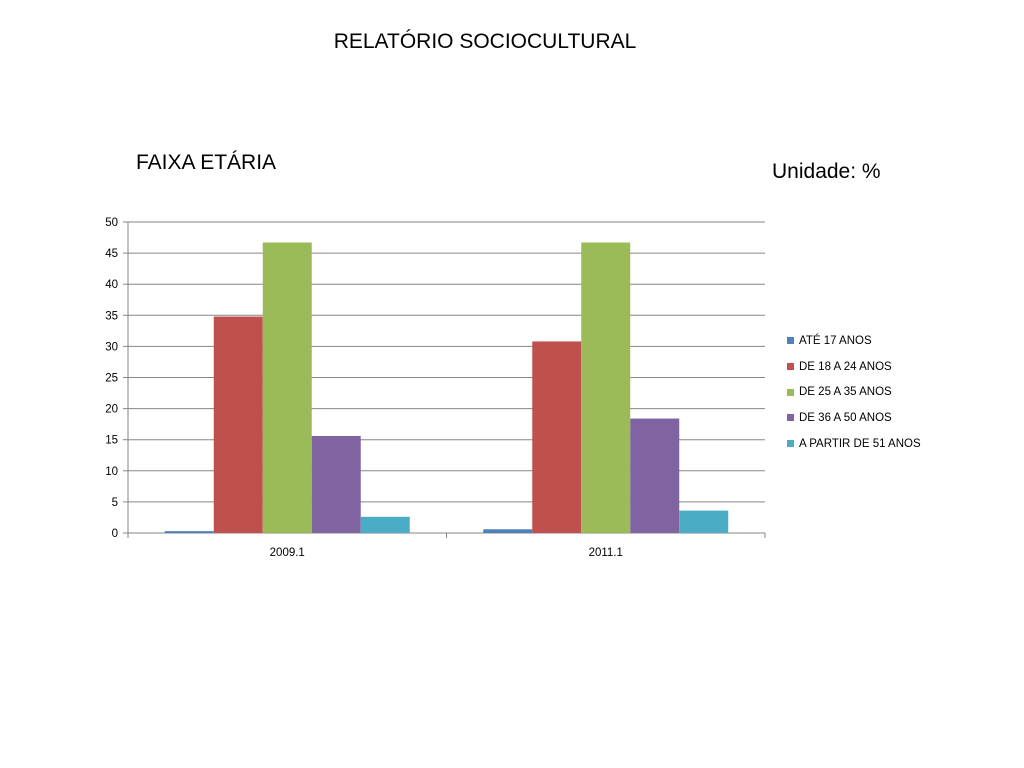  I want to click on y-tick-label: 15, so click(111, 441).